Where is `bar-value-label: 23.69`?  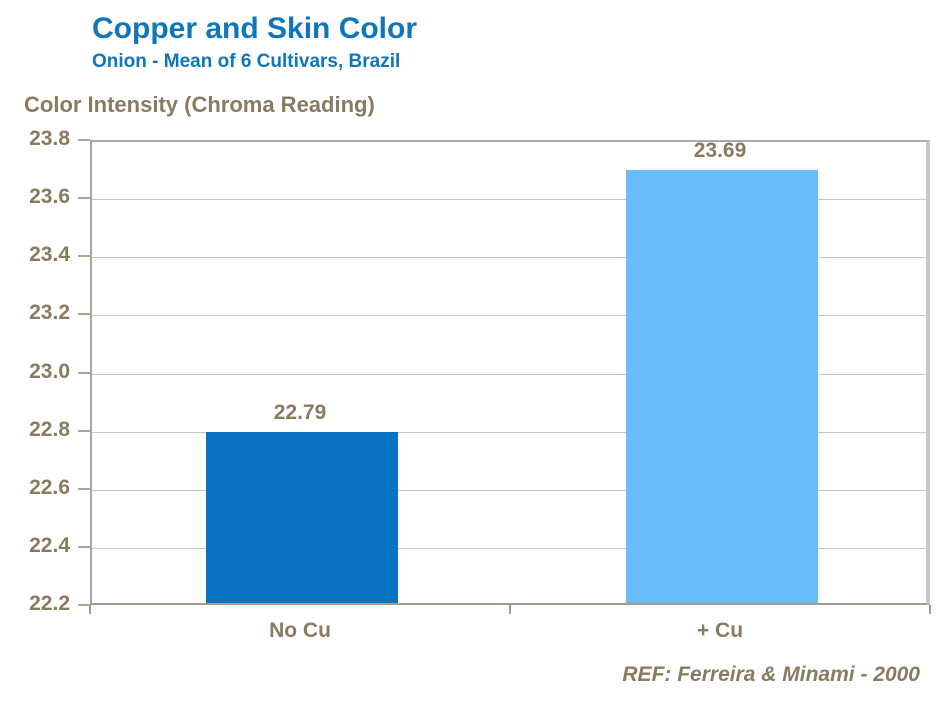
bar-value-label: 23.69 is located at coordinates (720, 150).